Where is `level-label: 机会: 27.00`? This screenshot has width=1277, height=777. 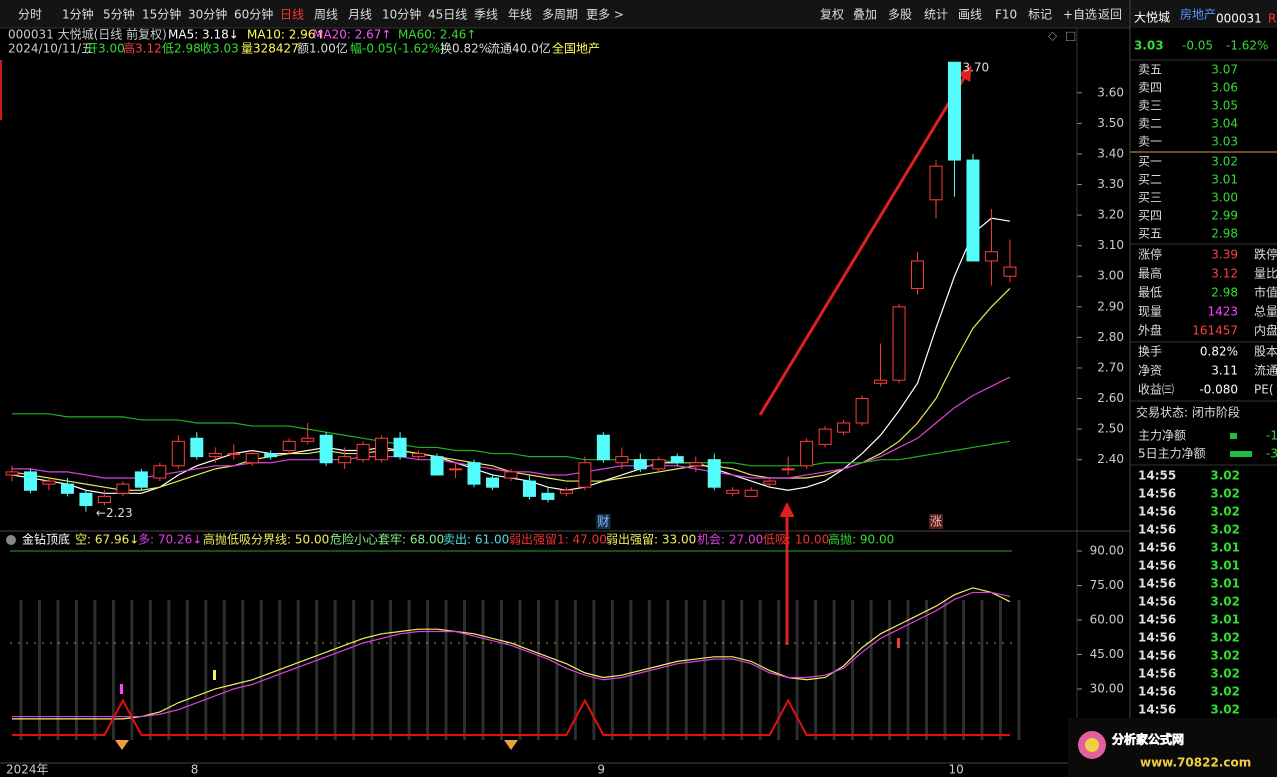 level-label: 机会: 27.00 is located at coordinates (730, 540).